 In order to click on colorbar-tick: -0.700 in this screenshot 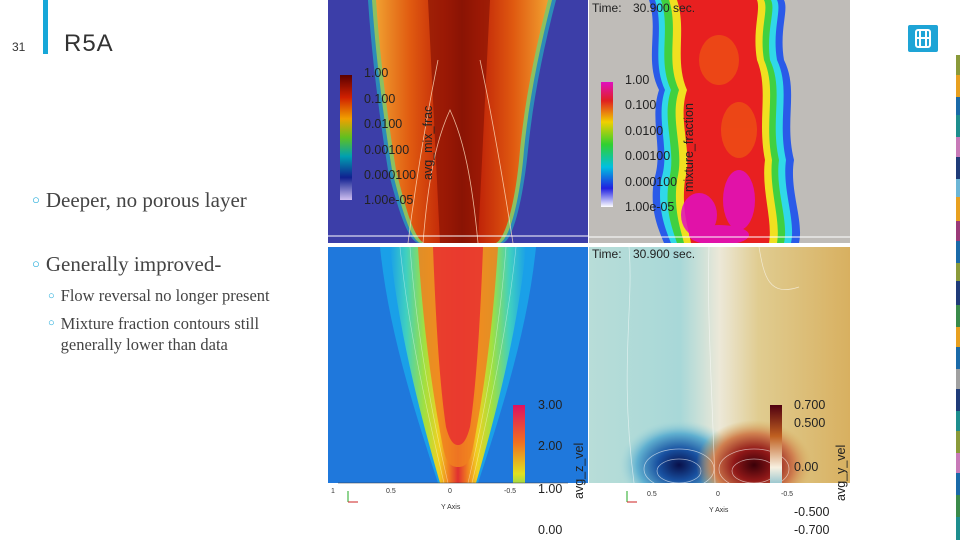, I will do `click(812, 530)`.